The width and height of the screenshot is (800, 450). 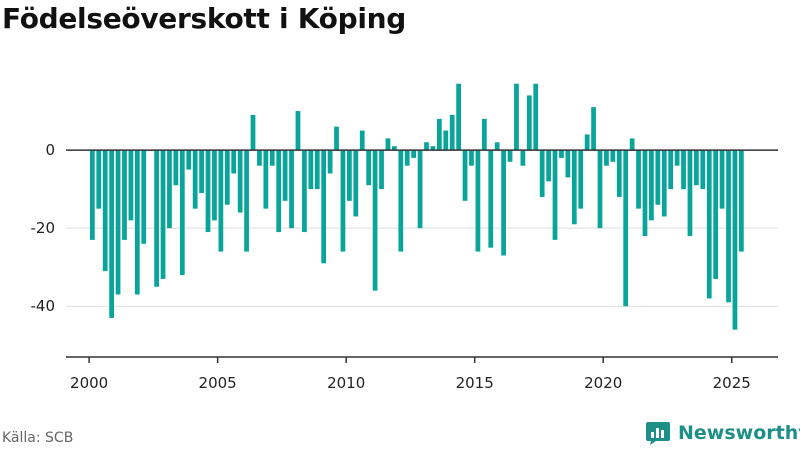 I want to click on y-tick-label: -40, so click(x=43, y=306).